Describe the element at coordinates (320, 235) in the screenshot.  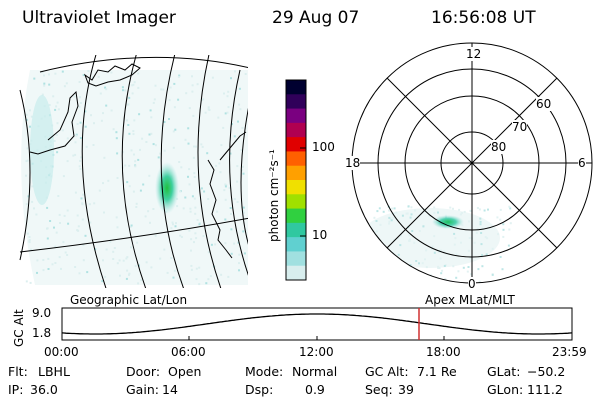
I see `colorbar-tick-10: 10` at that location.